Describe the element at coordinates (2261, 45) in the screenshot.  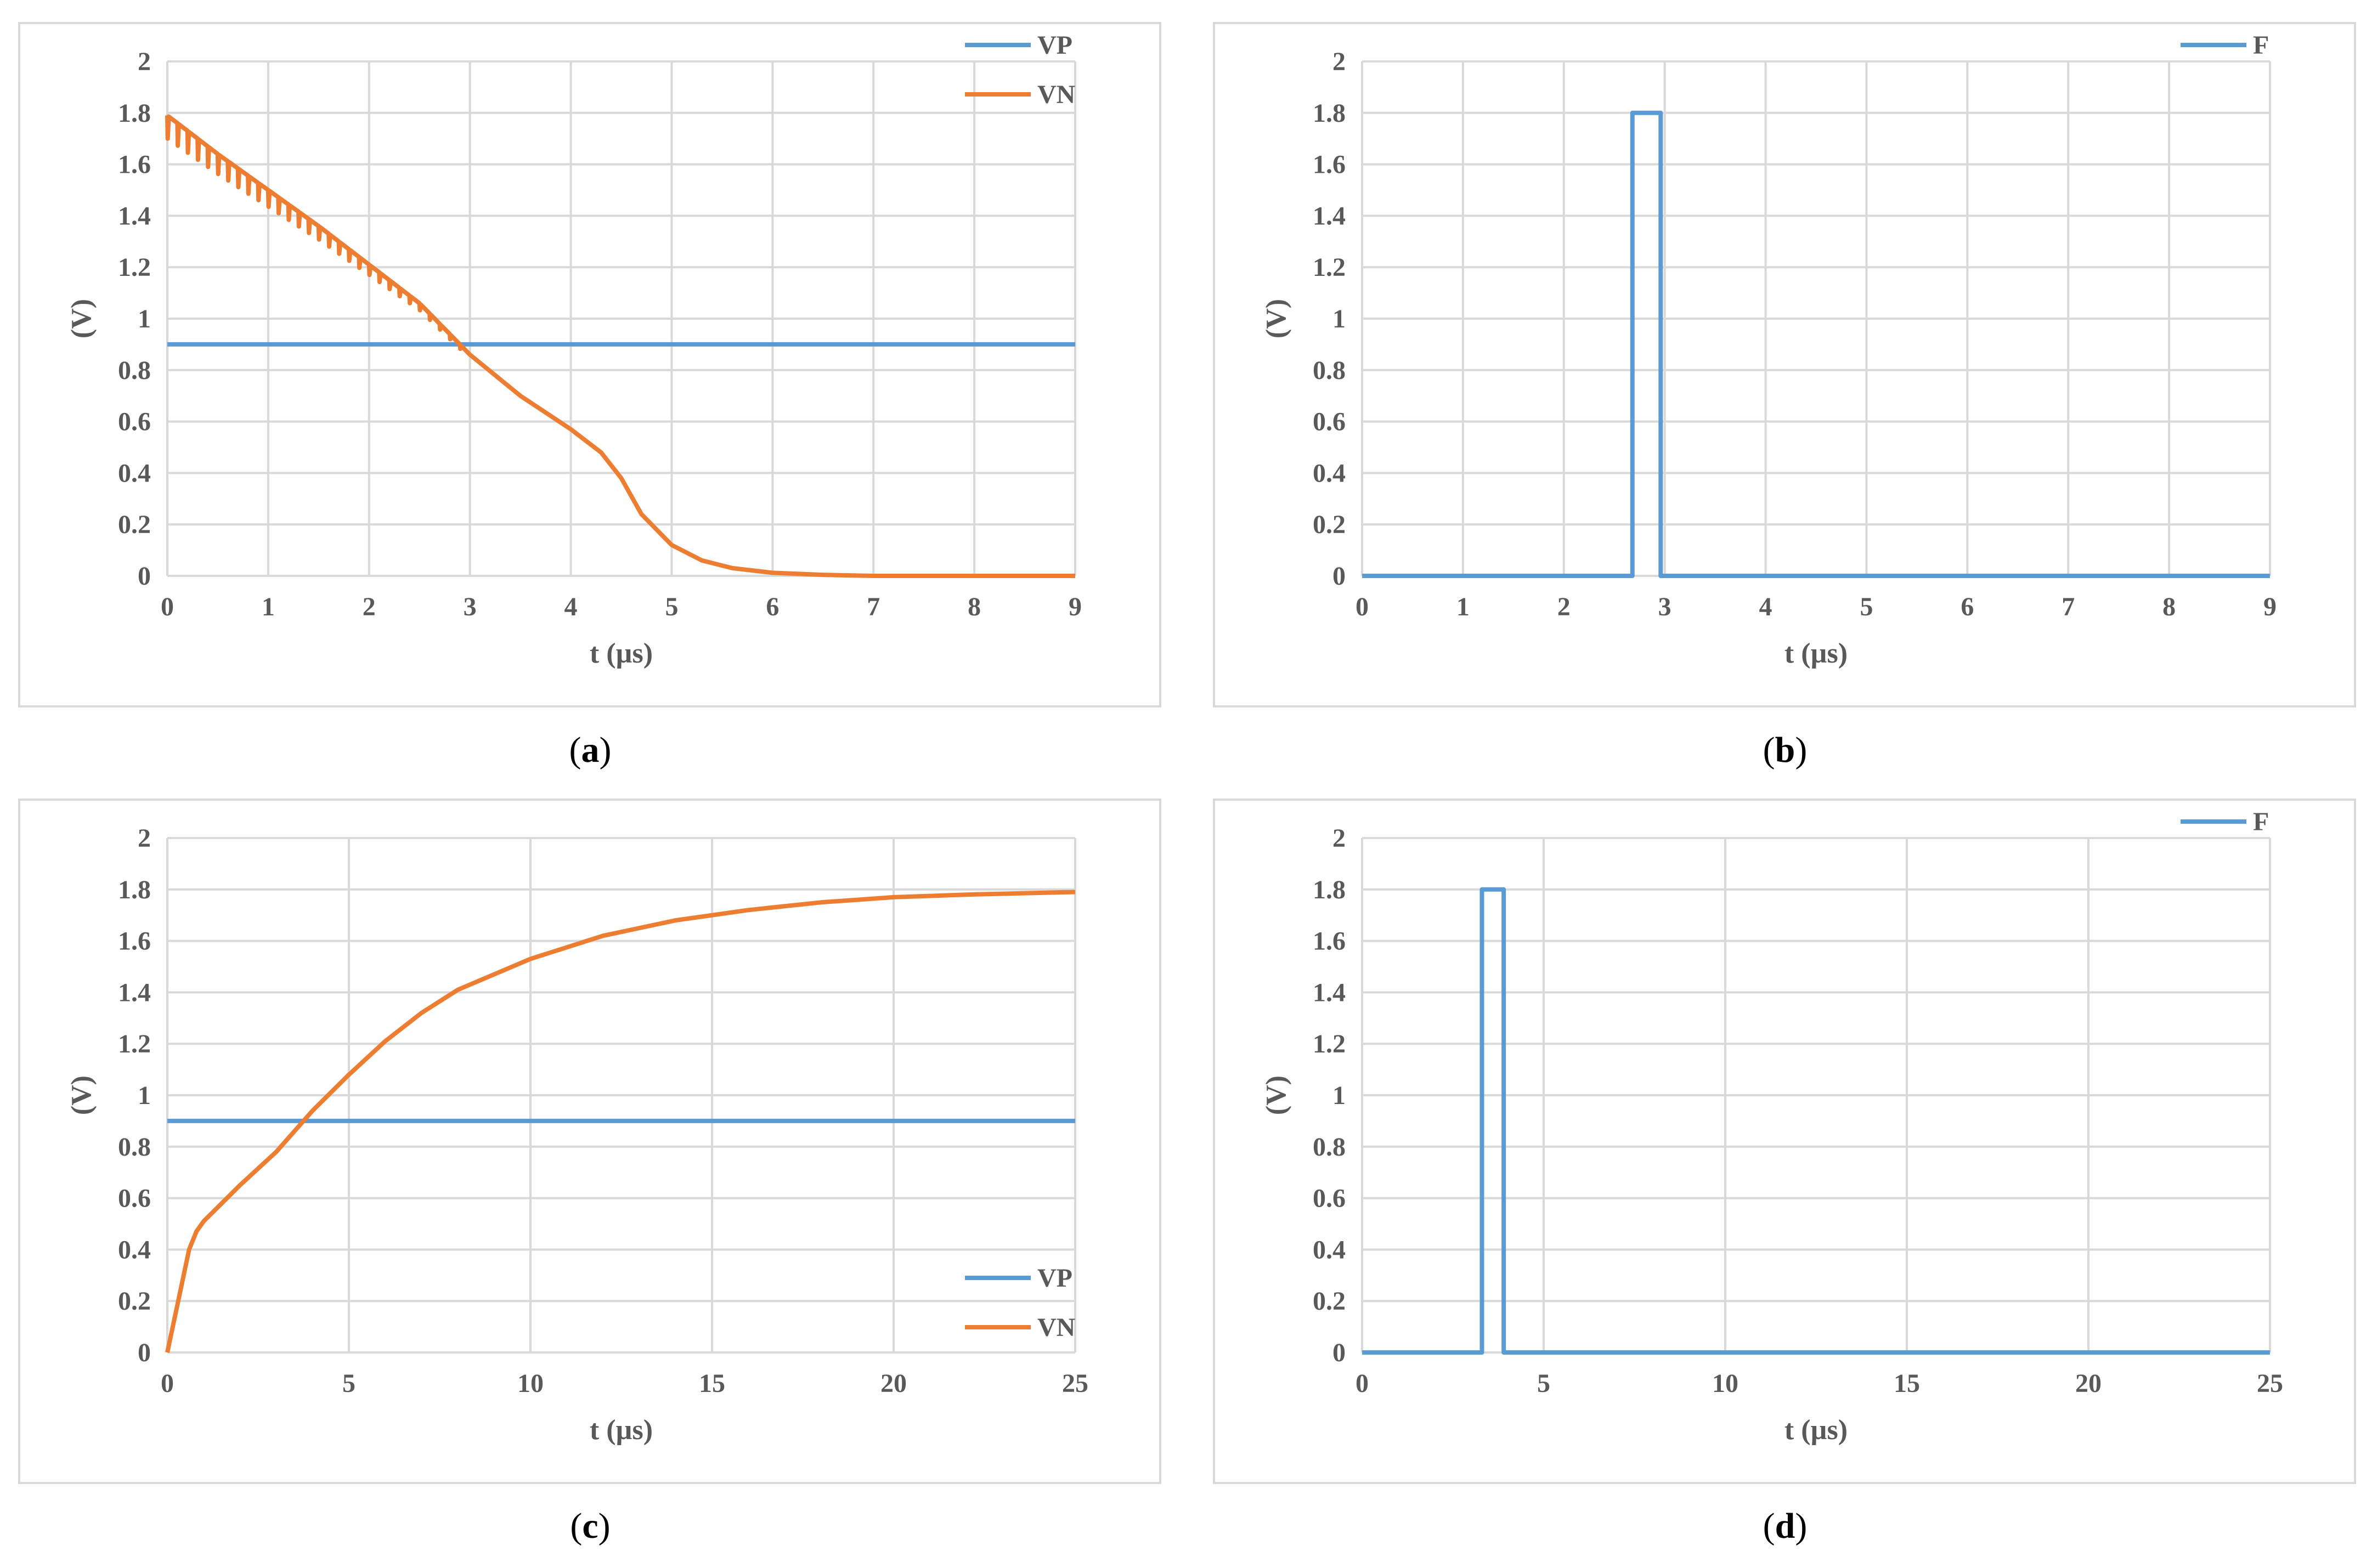
I see `legend-label-f: F` at that location.